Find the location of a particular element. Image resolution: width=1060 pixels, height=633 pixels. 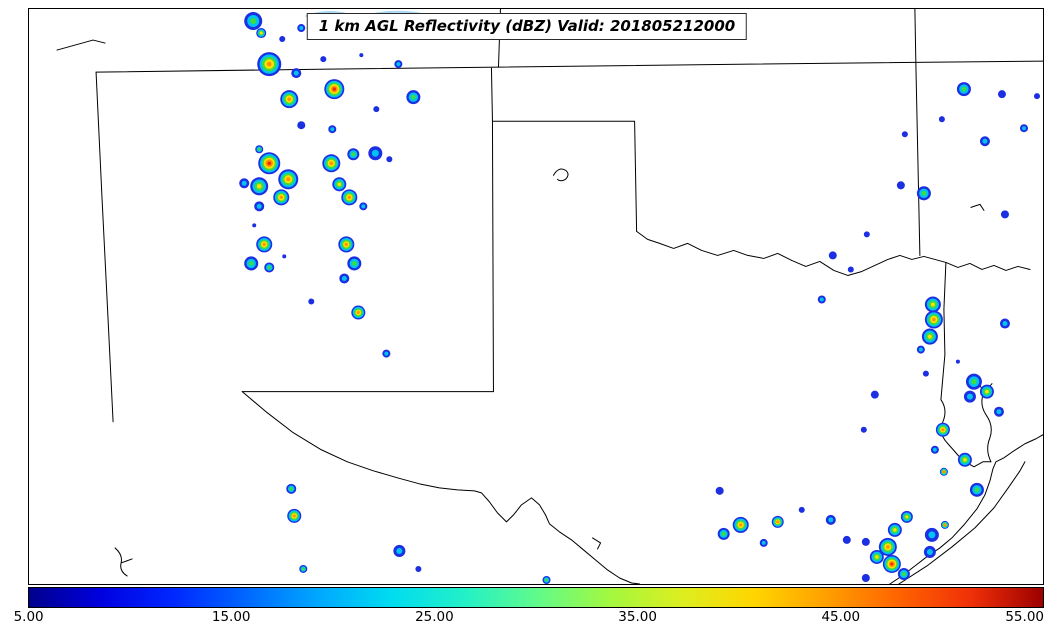

barrier-islands is located at coordinates (962, 522).